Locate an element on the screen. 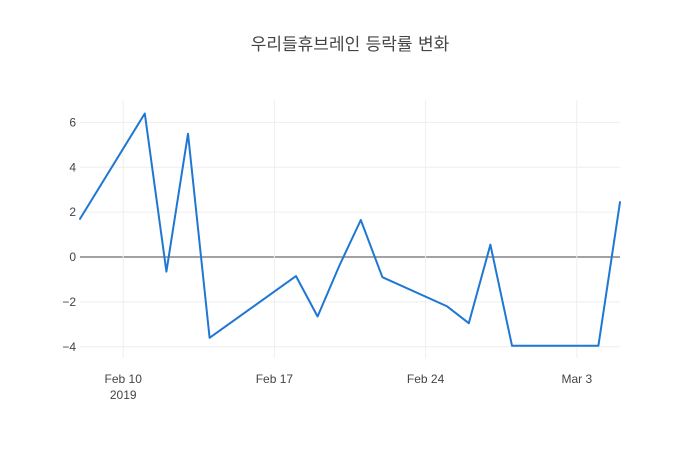  y-tick-label: 6 is located at coordinates (72, 122).